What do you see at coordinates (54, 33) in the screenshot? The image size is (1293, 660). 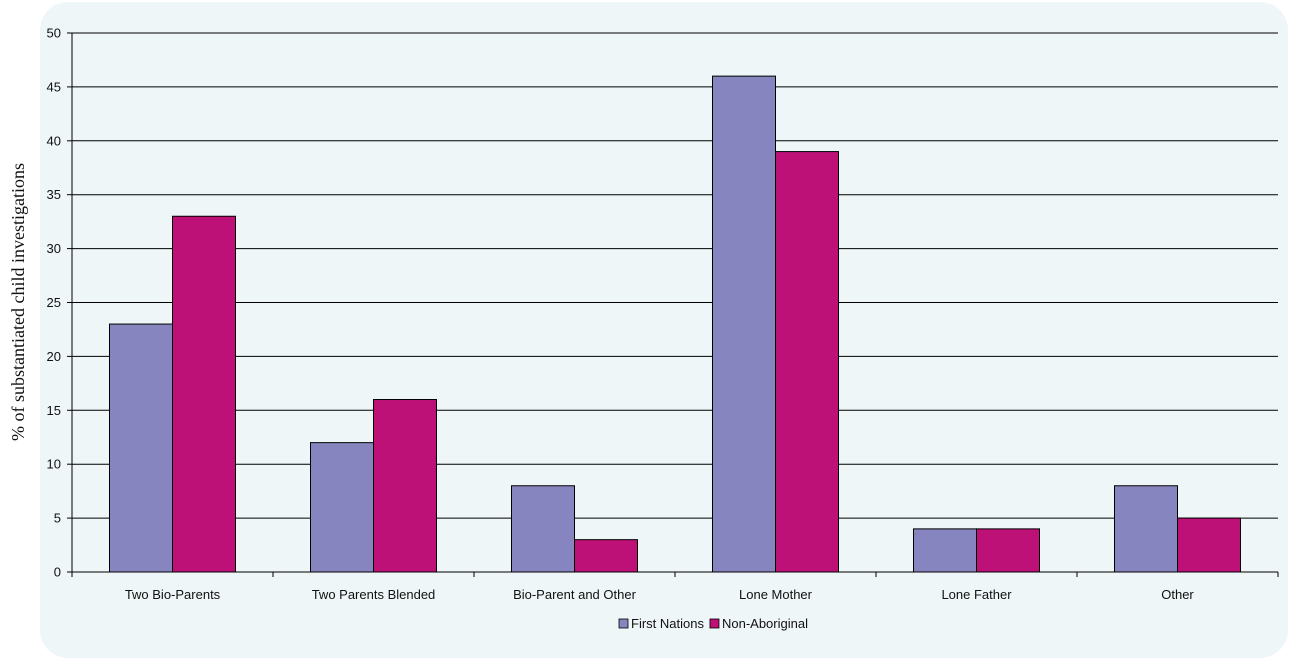 I see `y-tick-label: 50` at bounding box center [54, 33].